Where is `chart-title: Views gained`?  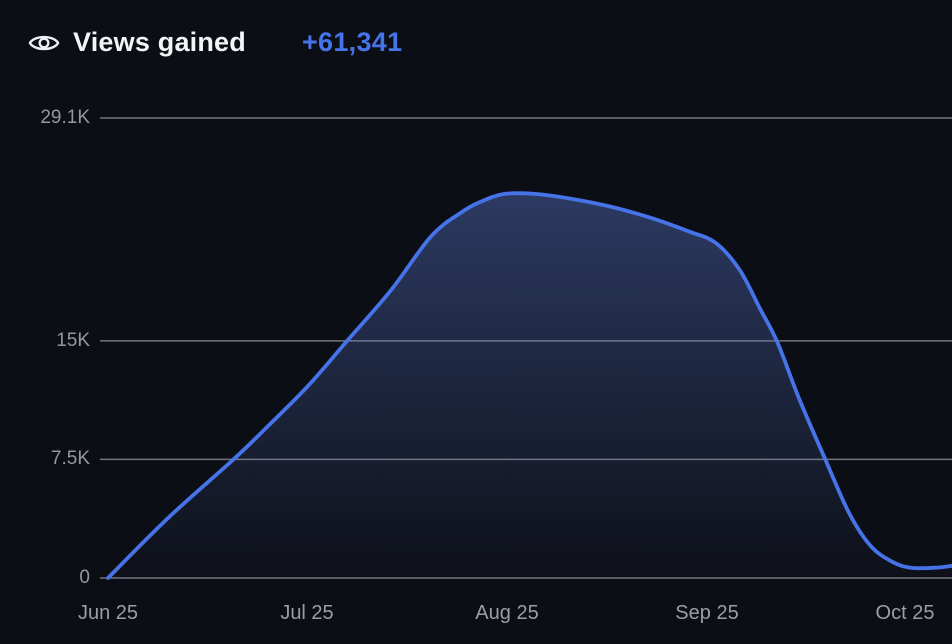 chart-title: Views gained is located at coordinates (159, 42).